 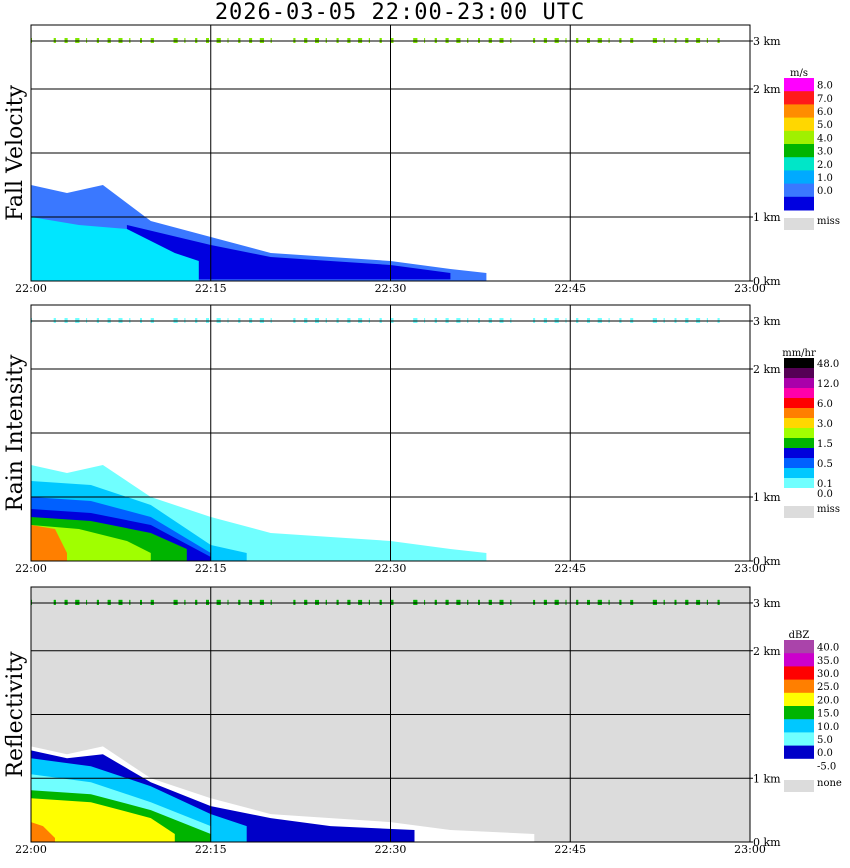 I want to click on colorbar-label: 6.0, so click(x=825, y=404).